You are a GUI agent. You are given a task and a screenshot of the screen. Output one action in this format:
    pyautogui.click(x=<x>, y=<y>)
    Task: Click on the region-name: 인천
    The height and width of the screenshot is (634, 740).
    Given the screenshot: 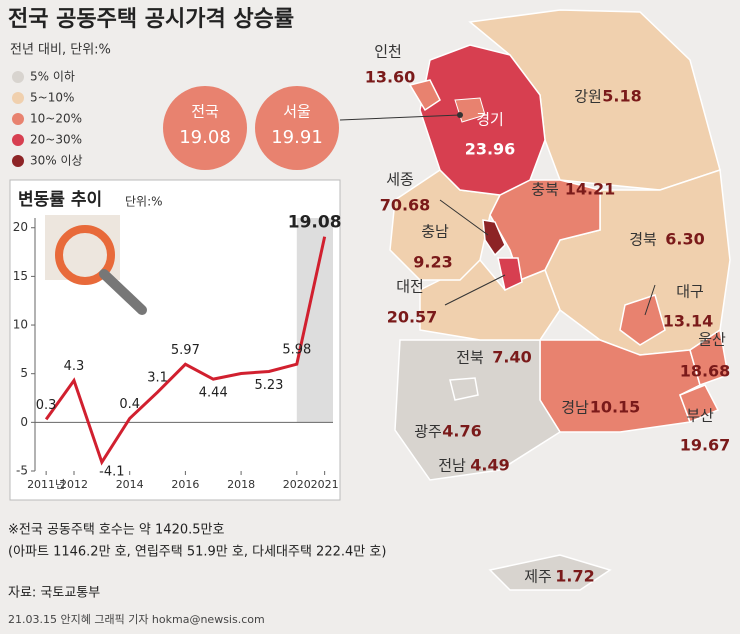 What is the action you would take?
    pyautogui.click(x=388, y=52)
    